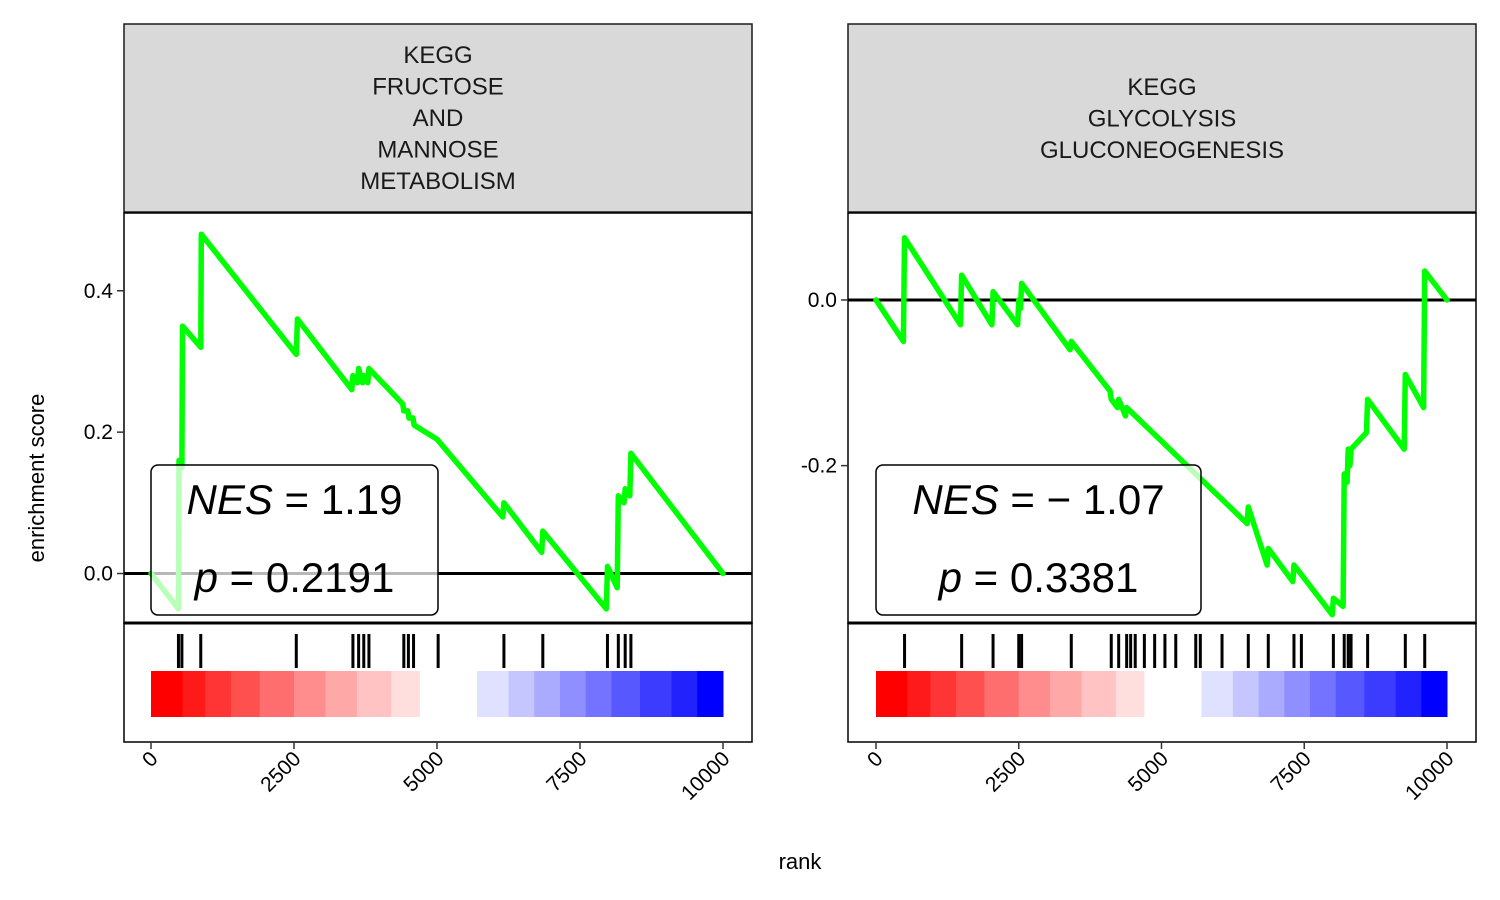 This screenshot has height=900, width=1500. I want to click on strip-title-line: AND, so click(438, 118).